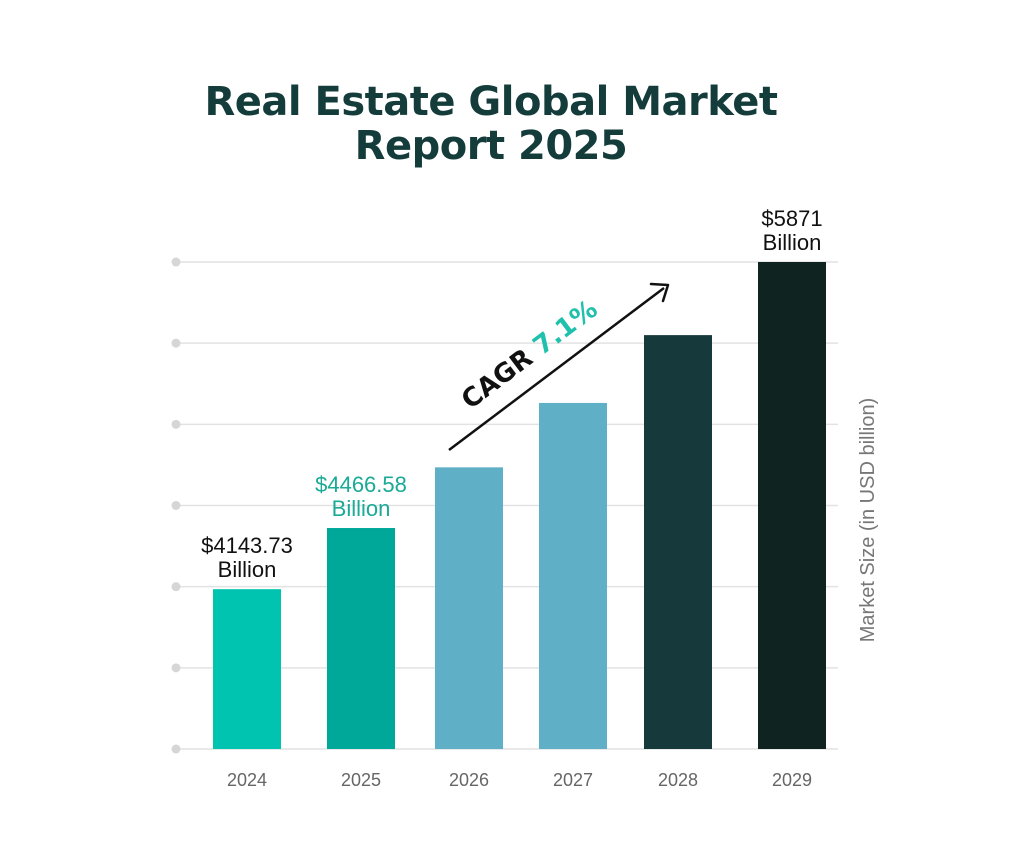  What do you see at coordinates (792, 505) in the screenshot?
I see `bar-2029` at bounding box center [792, 505].